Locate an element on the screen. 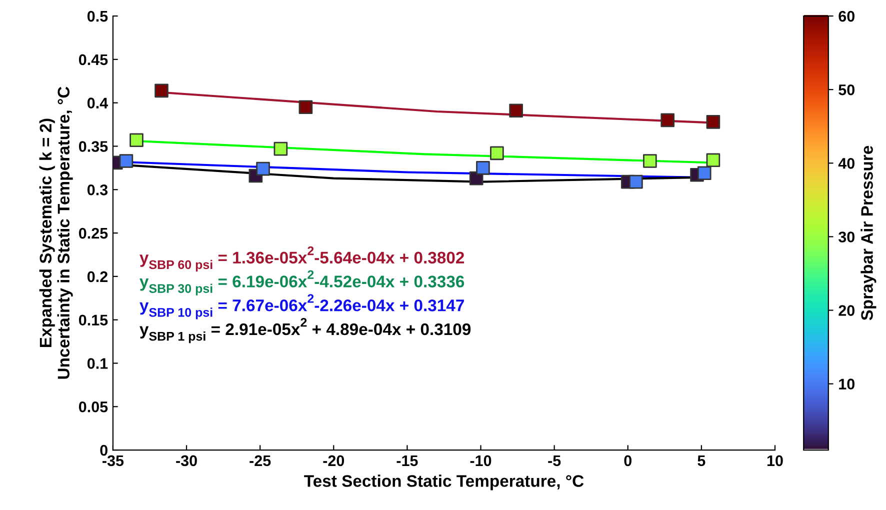 The width and height of the screenshot is (886, 510). y-tick-label: 0.45 is located at coordinates (93, 60).